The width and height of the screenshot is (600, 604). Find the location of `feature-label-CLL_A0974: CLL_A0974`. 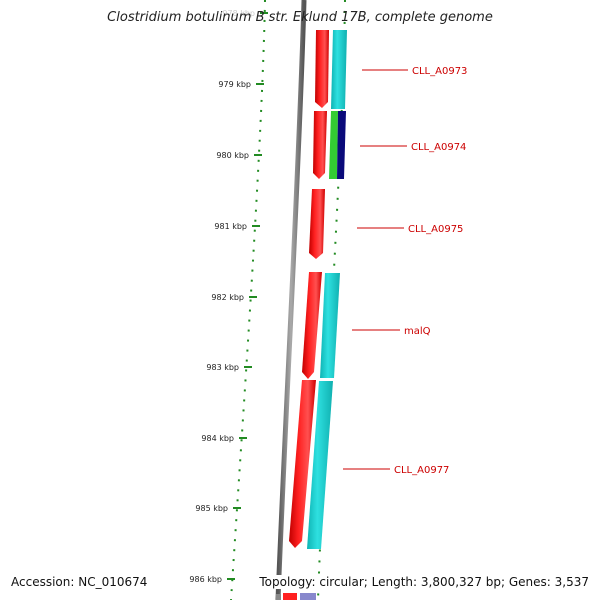

feature-label-CLL_A0974: CLL_A0974 is located at coordinates (438, 147).